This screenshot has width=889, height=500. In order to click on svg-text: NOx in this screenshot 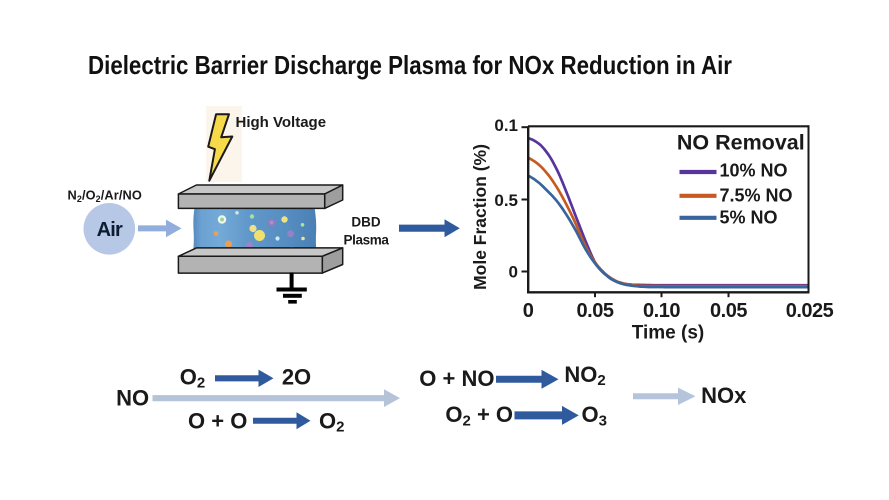, I will do `click(724, 395)`.